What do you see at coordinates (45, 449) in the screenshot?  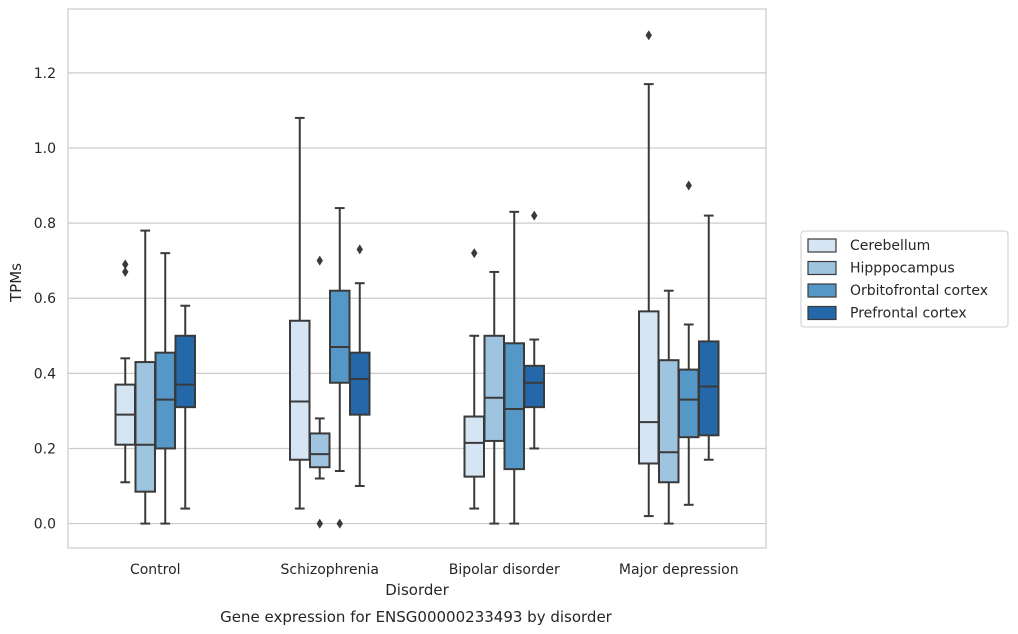 I see `y-tick-label: 0.2` at bounding box center [45, 449].